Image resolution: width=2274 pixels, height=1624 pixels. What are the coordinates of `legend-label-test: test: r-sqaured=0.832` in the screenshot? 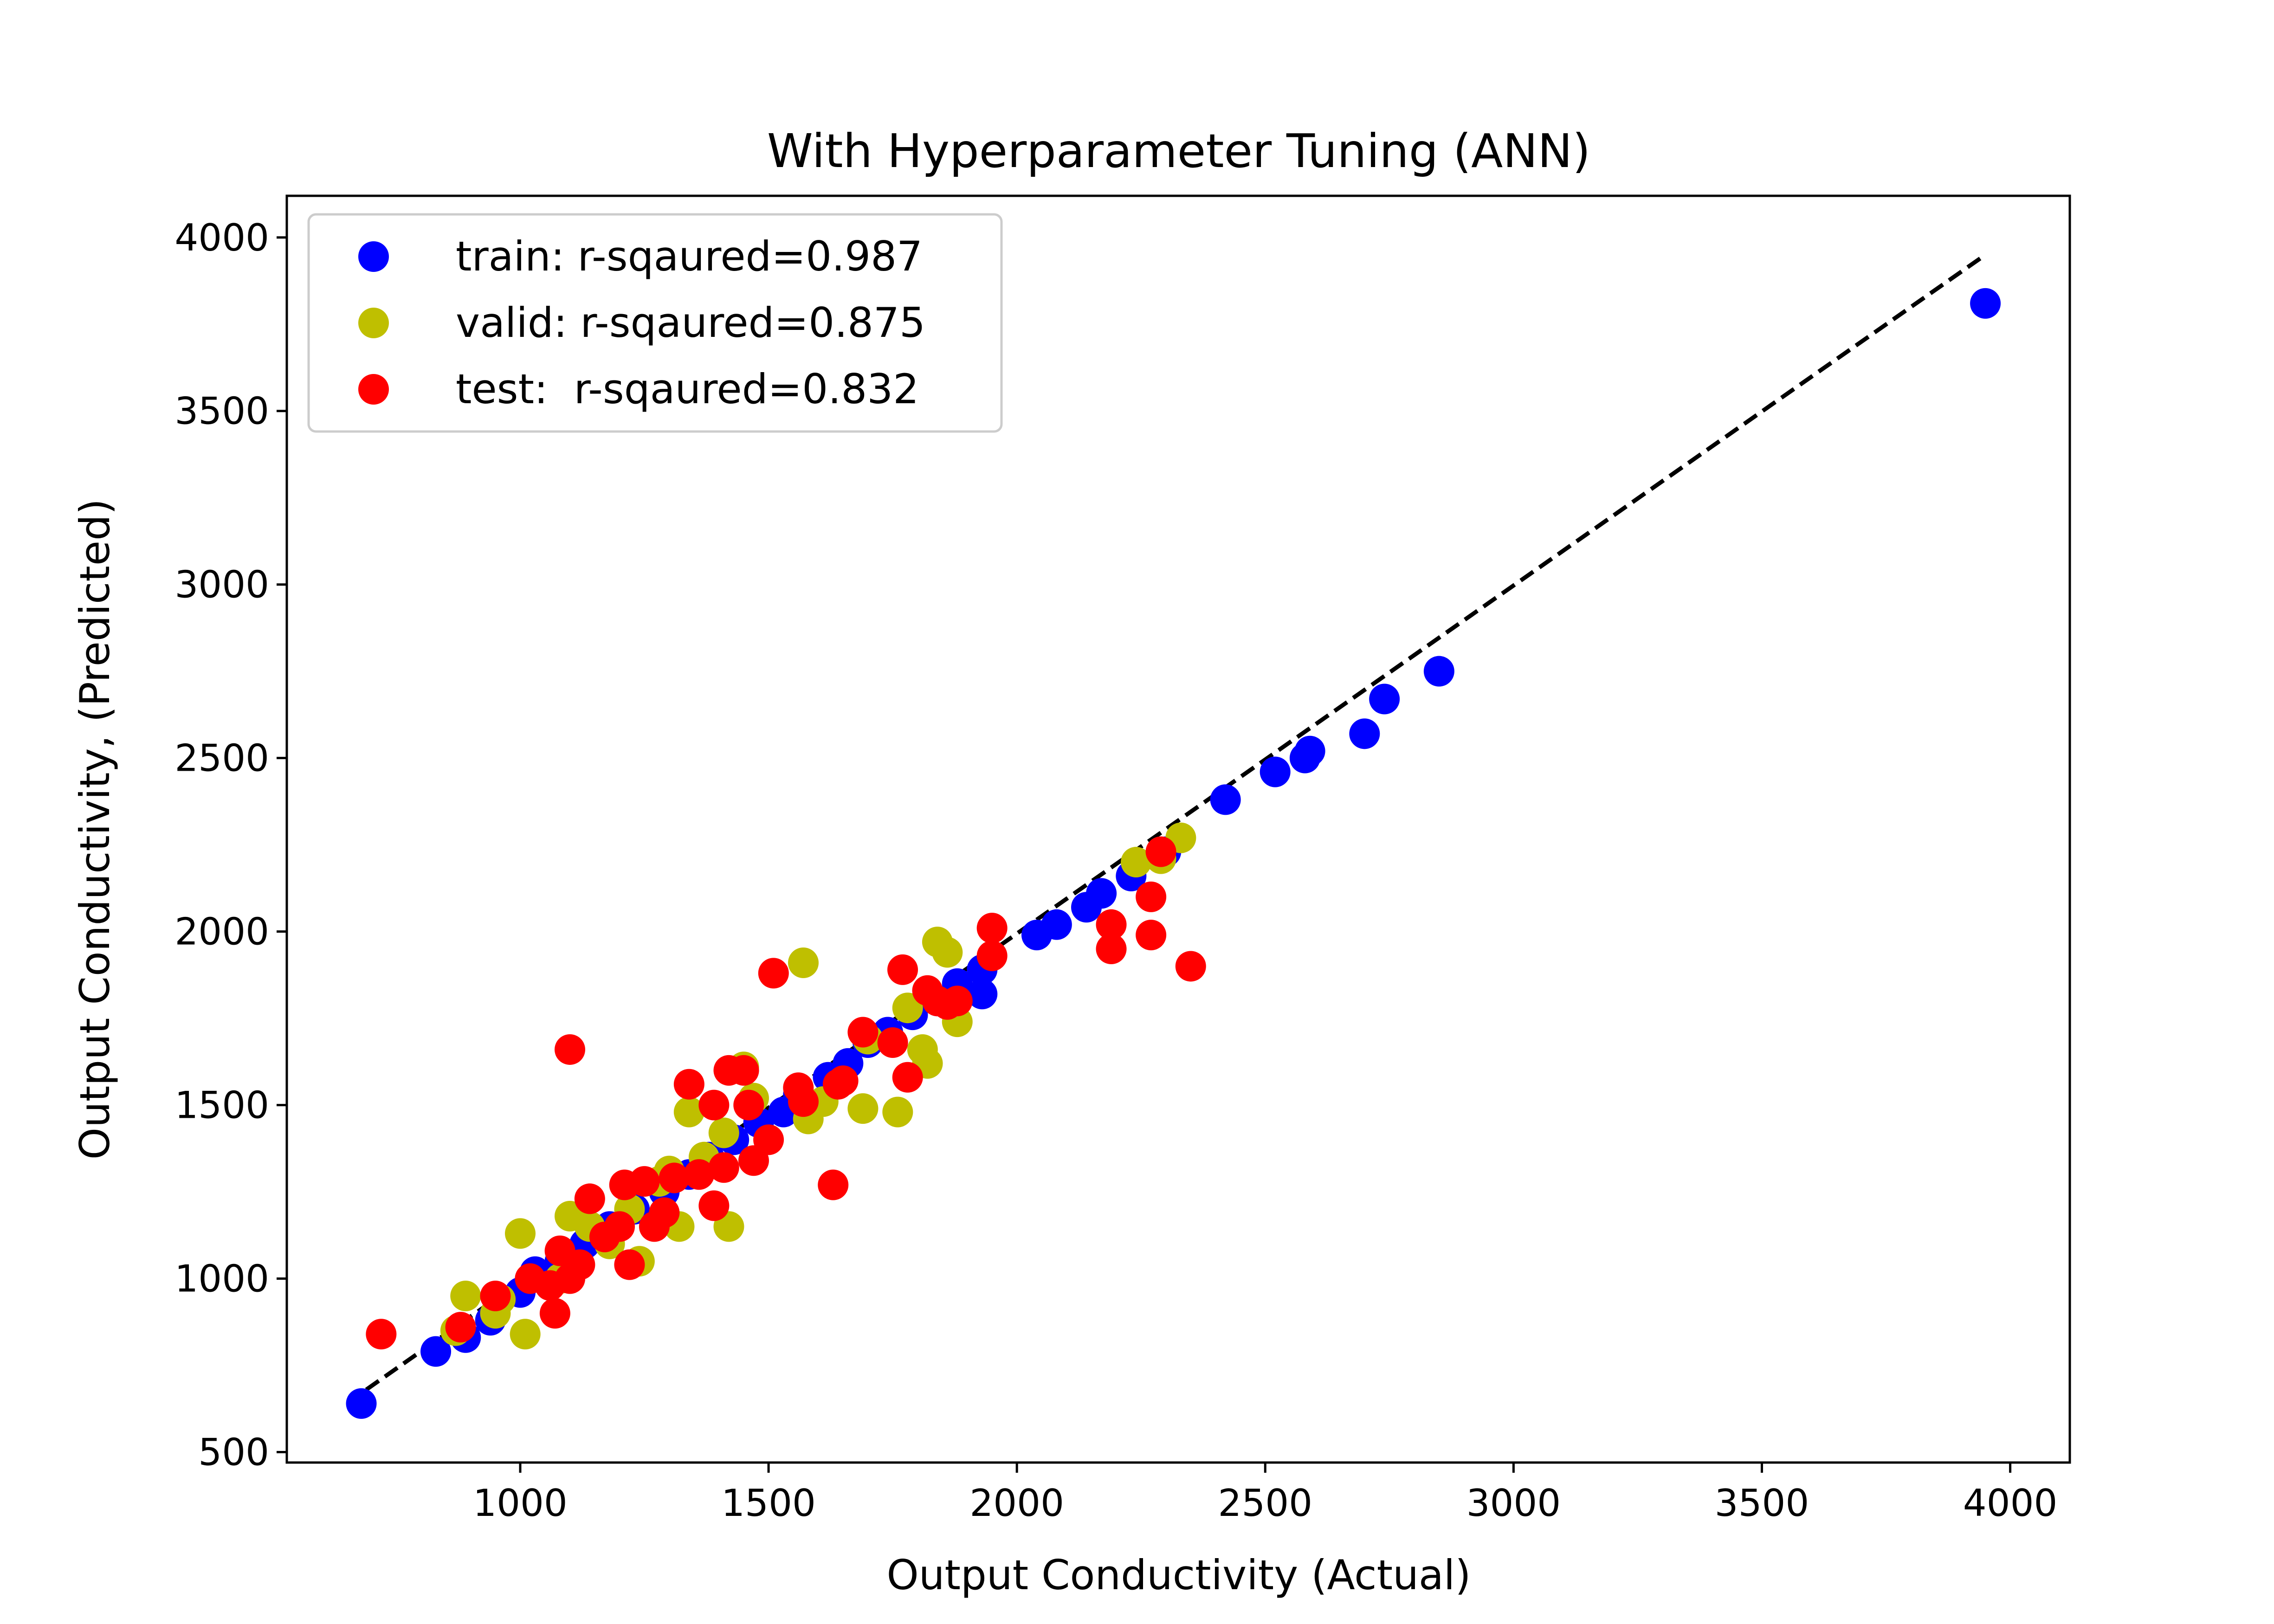 It's located at (687, 389).